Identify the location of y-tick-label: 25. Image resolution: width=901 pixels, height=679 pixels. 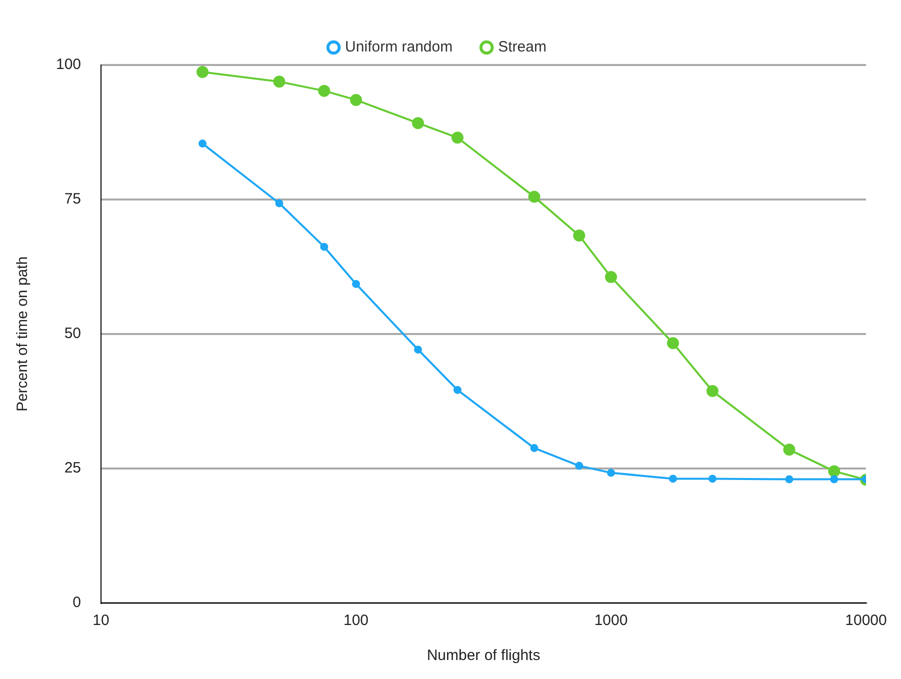
(73, 468).